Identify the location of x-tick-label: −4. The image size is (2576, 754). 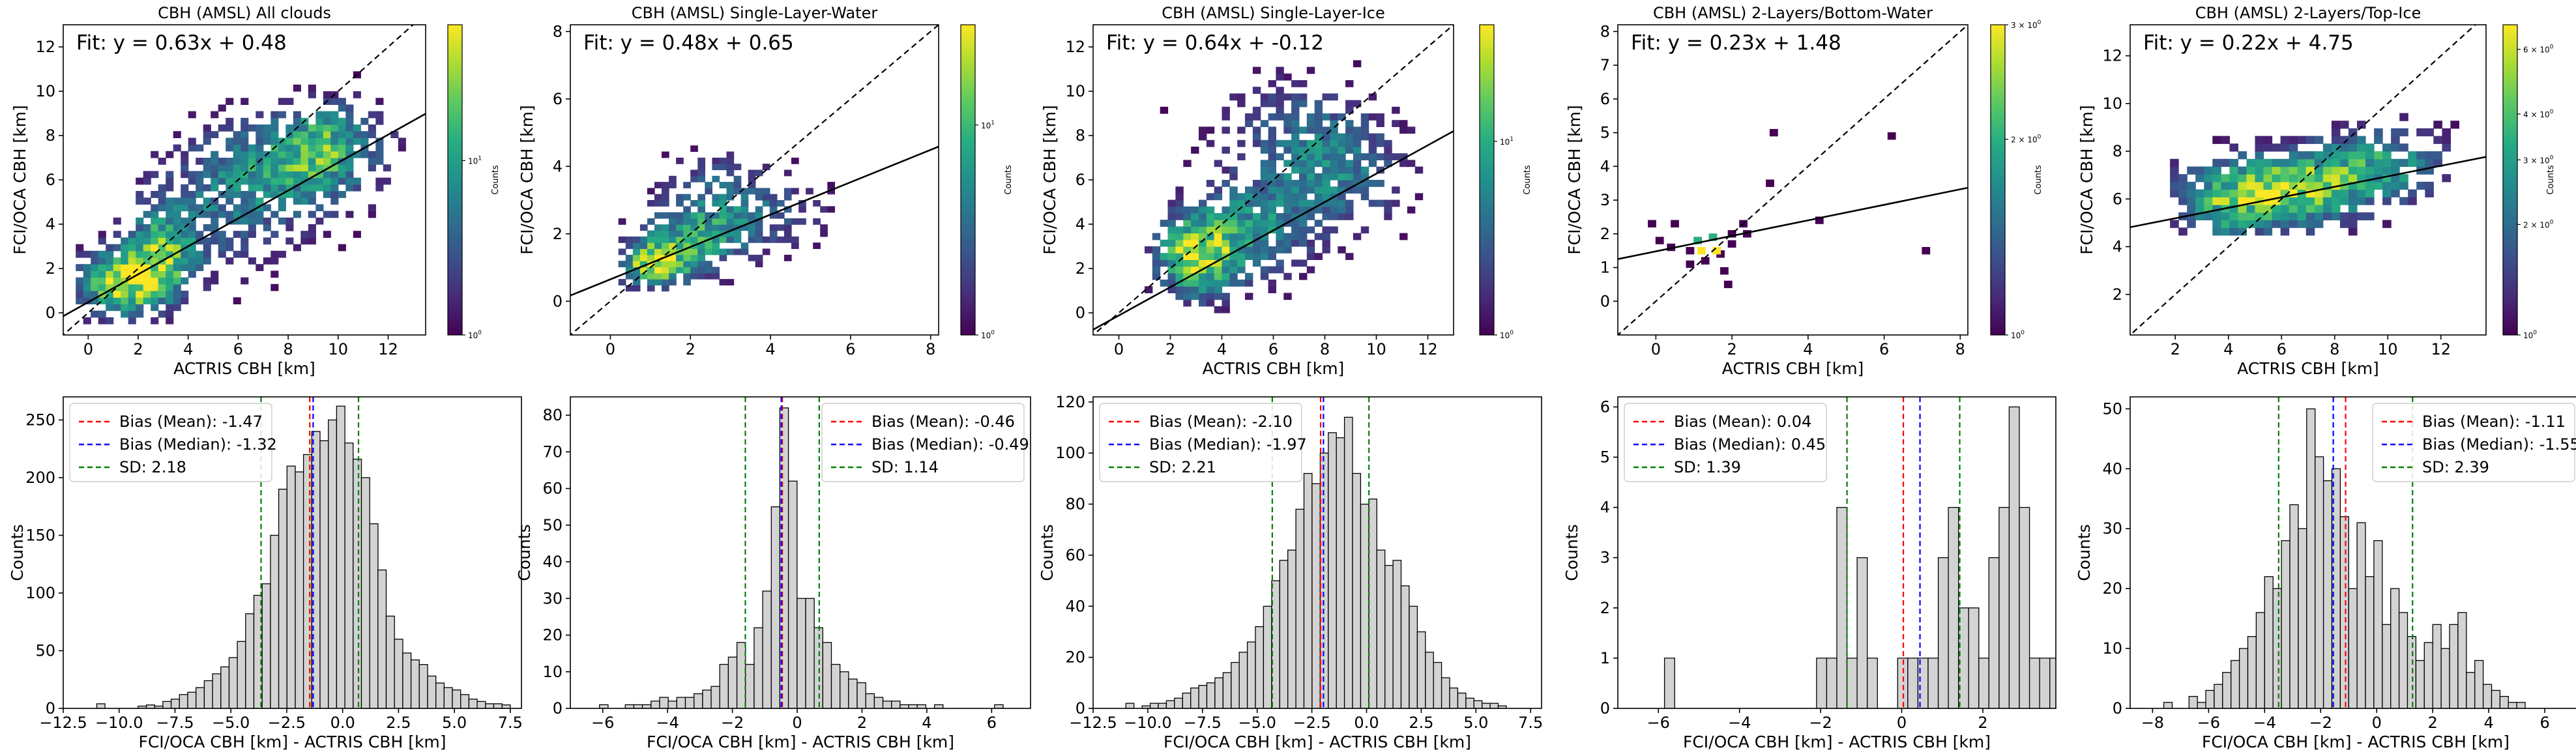
(2264, 723).